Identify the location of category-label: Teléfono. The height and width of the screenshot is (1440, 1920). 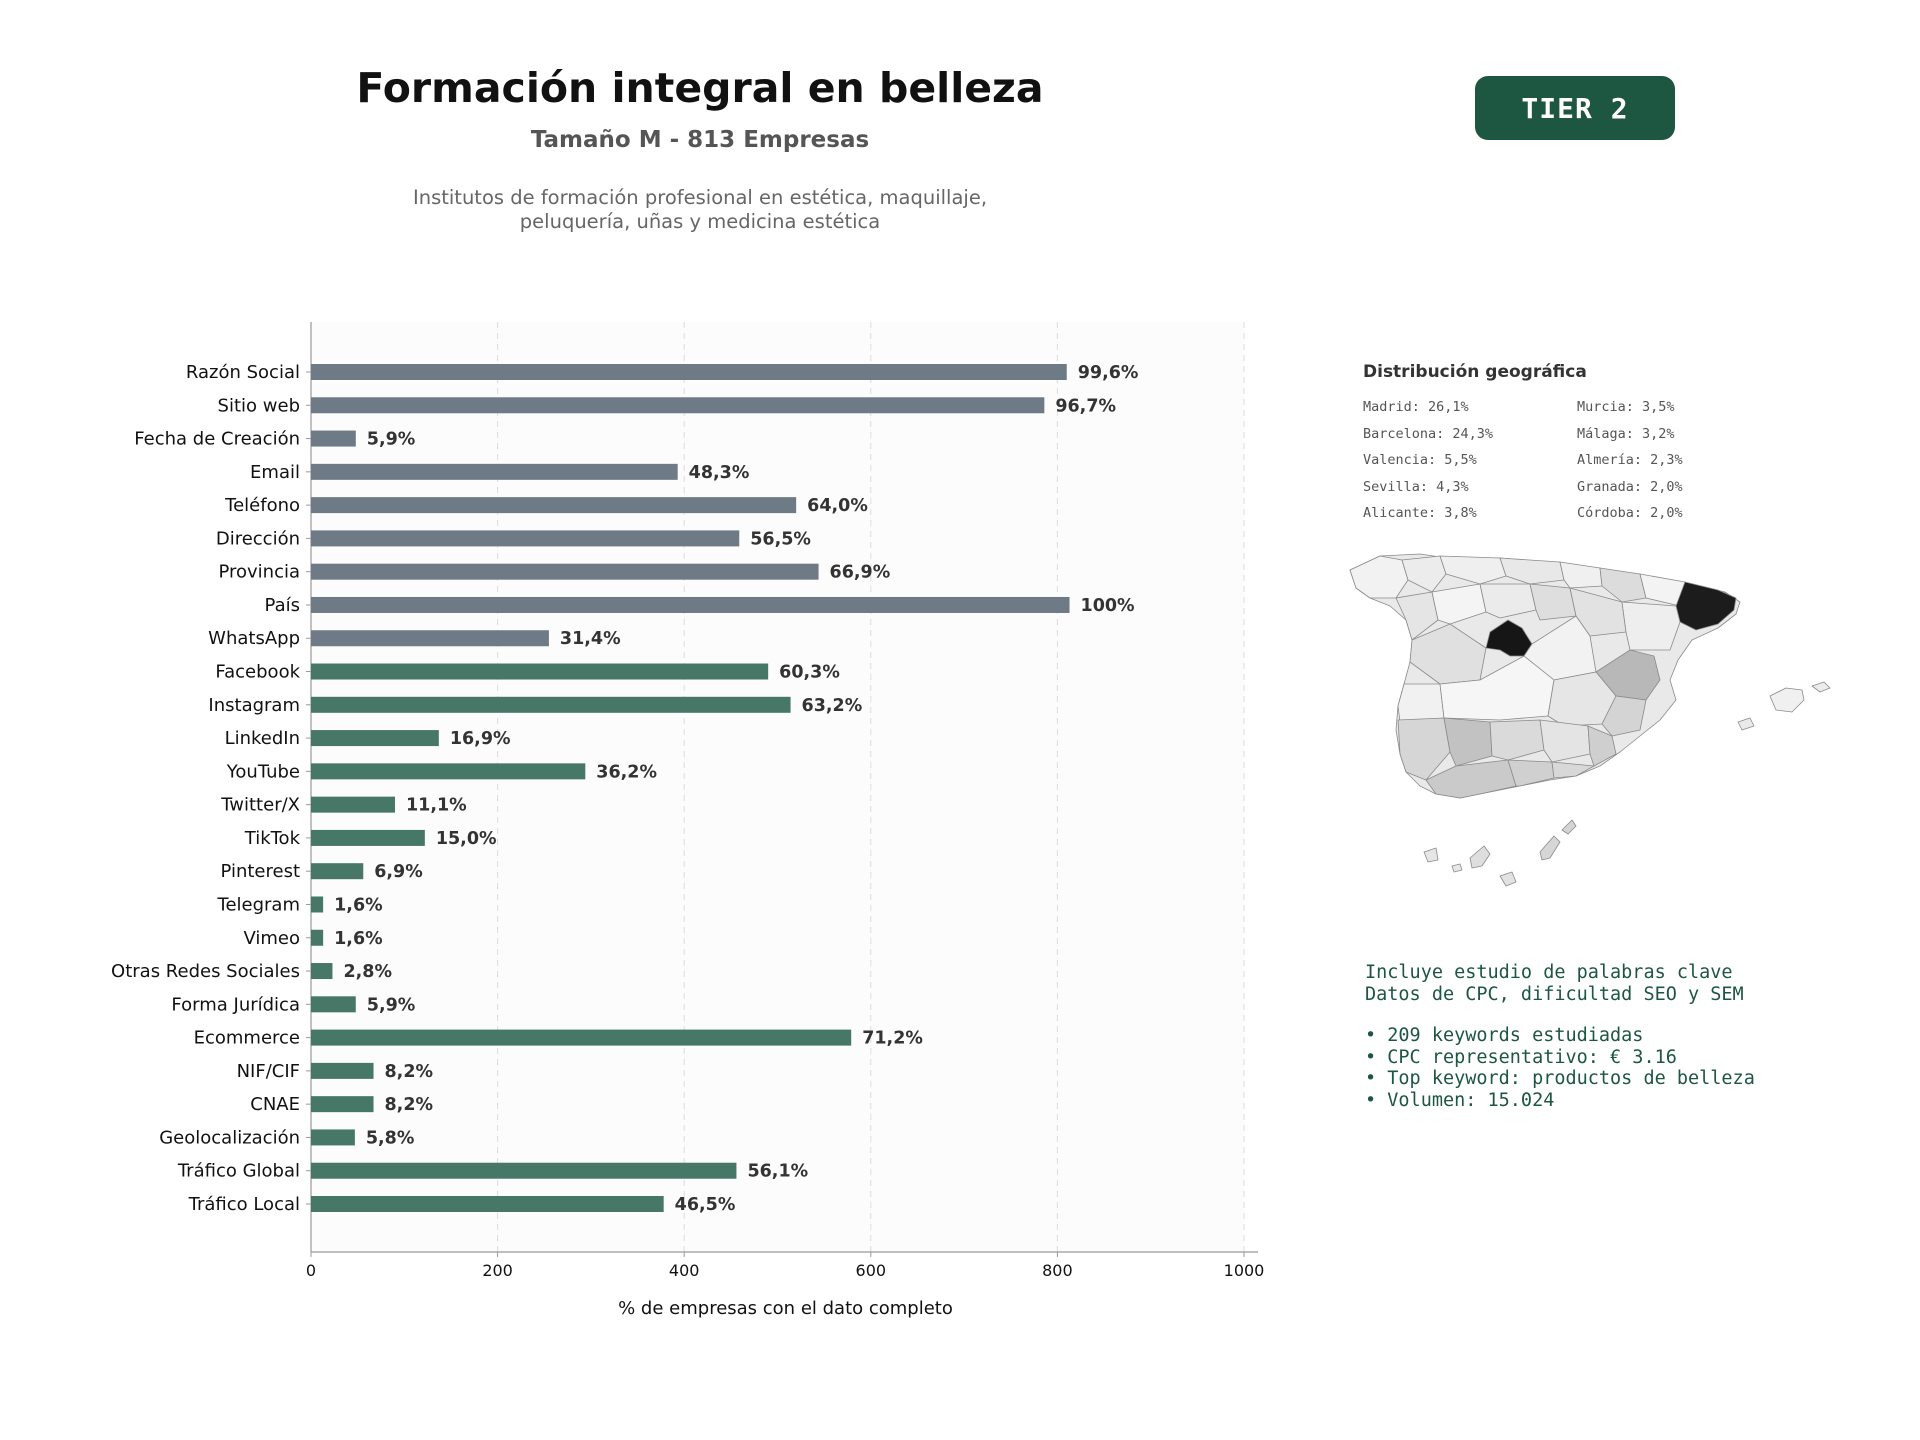
(262, 505).